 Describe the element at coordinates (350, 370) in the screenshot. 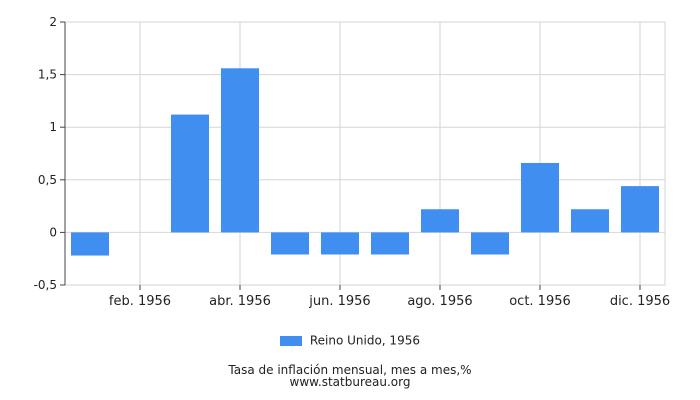

I see `chart-subtitle: Tasa de inflación mensual, mes a mes,%` at that location.